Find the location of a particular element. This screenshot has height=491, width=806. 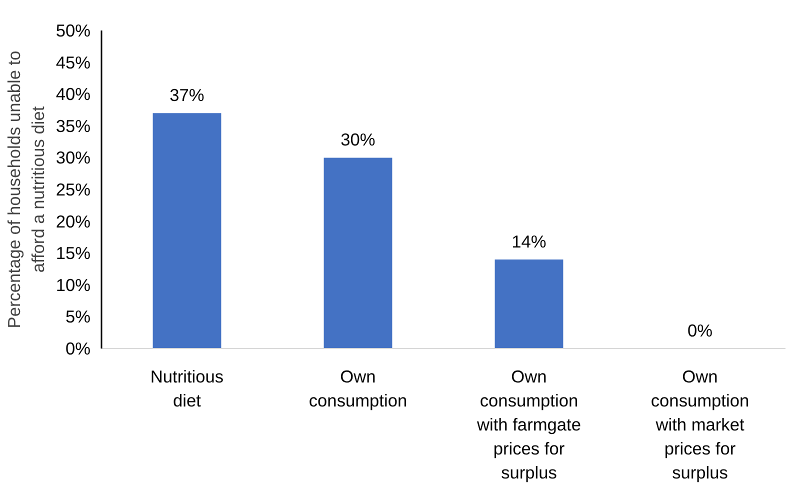

data-label: 30% is located at coordinates (358, 140).